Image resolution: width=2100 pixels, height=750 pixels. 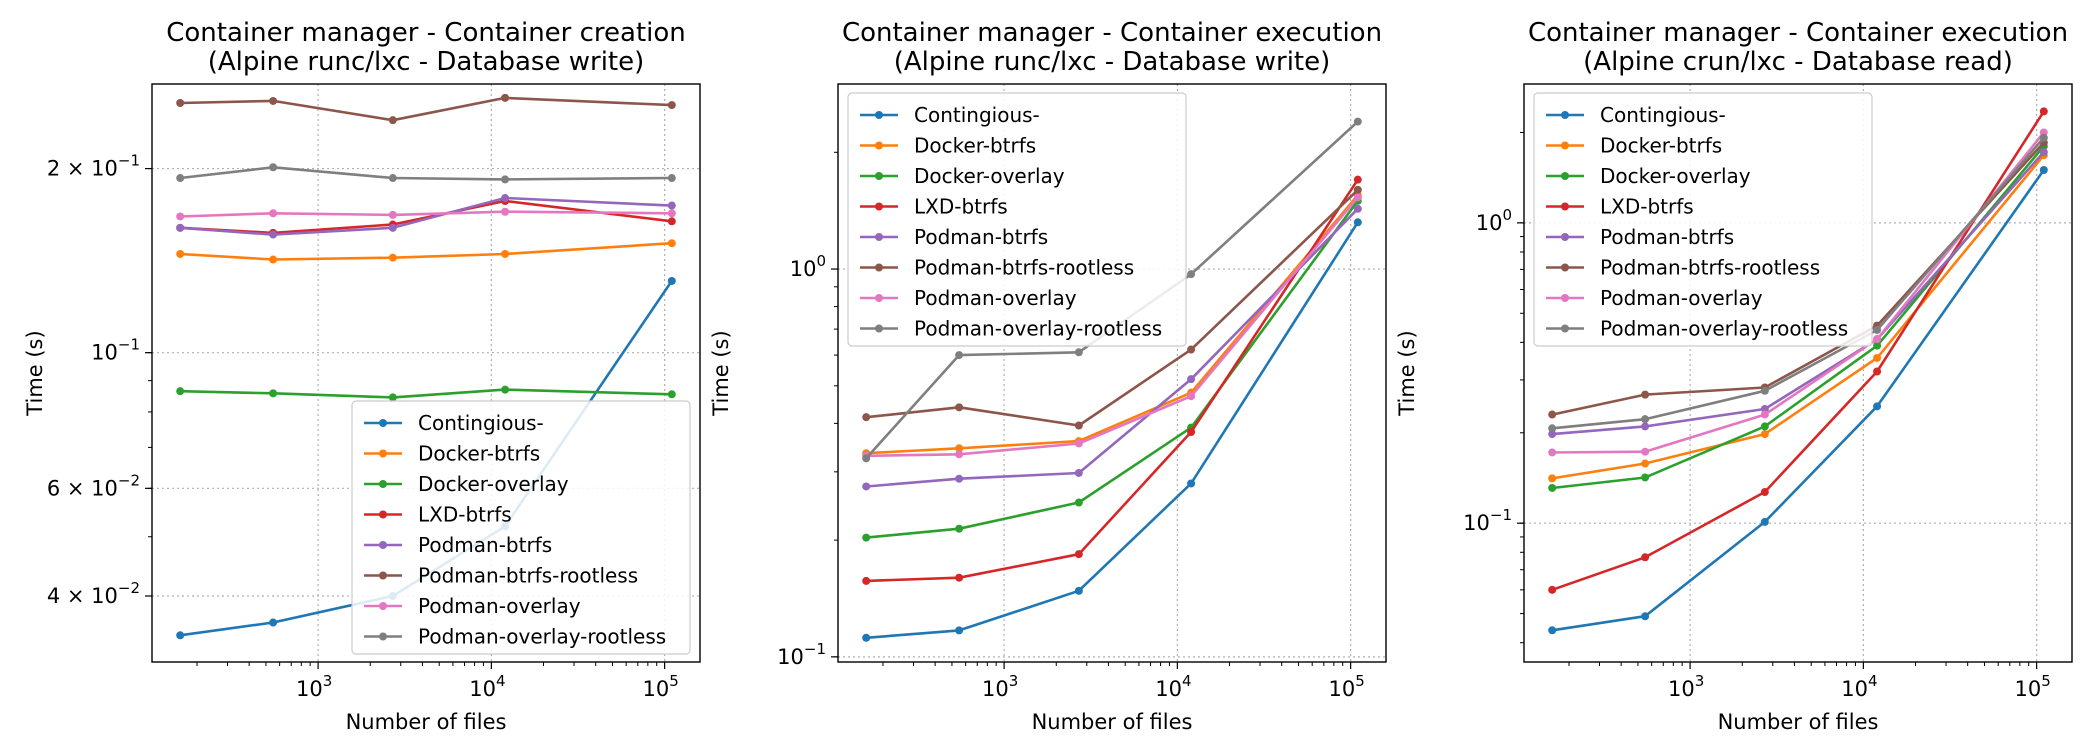 I want to click on series-docker-overlay, so click(x=1798, y=317).